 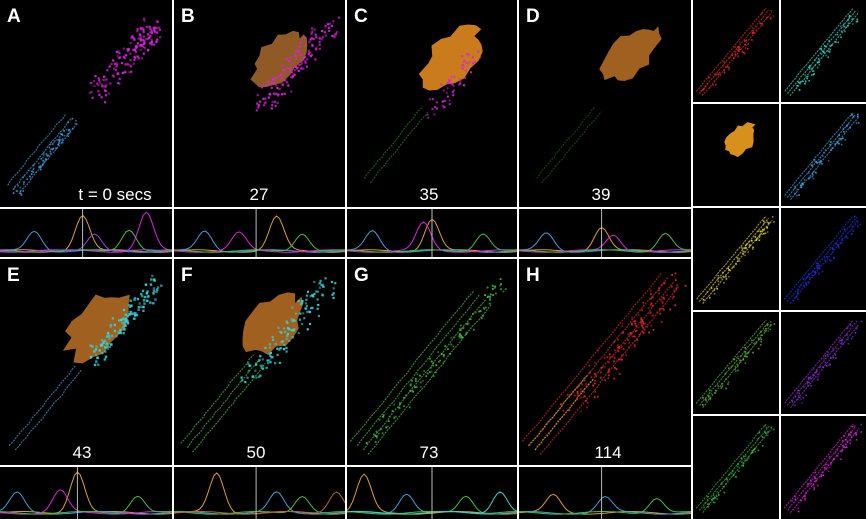 What do you see at coordinates (259, 194) in the screenshot?
I see `time-label: 27` at bounding box center [259, 194].